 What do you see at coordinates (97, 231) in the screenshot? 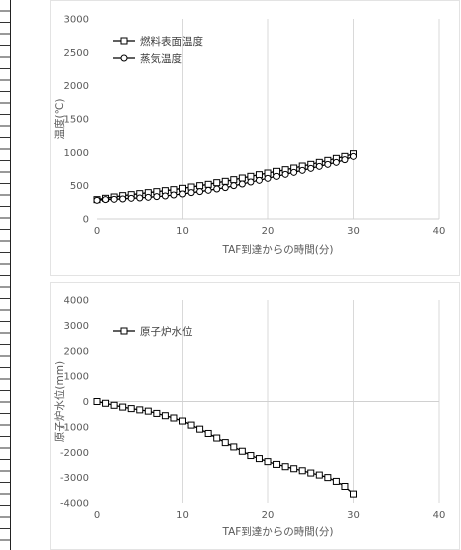
I see `x-tick-label: 0` at bounding box center [97, 231].